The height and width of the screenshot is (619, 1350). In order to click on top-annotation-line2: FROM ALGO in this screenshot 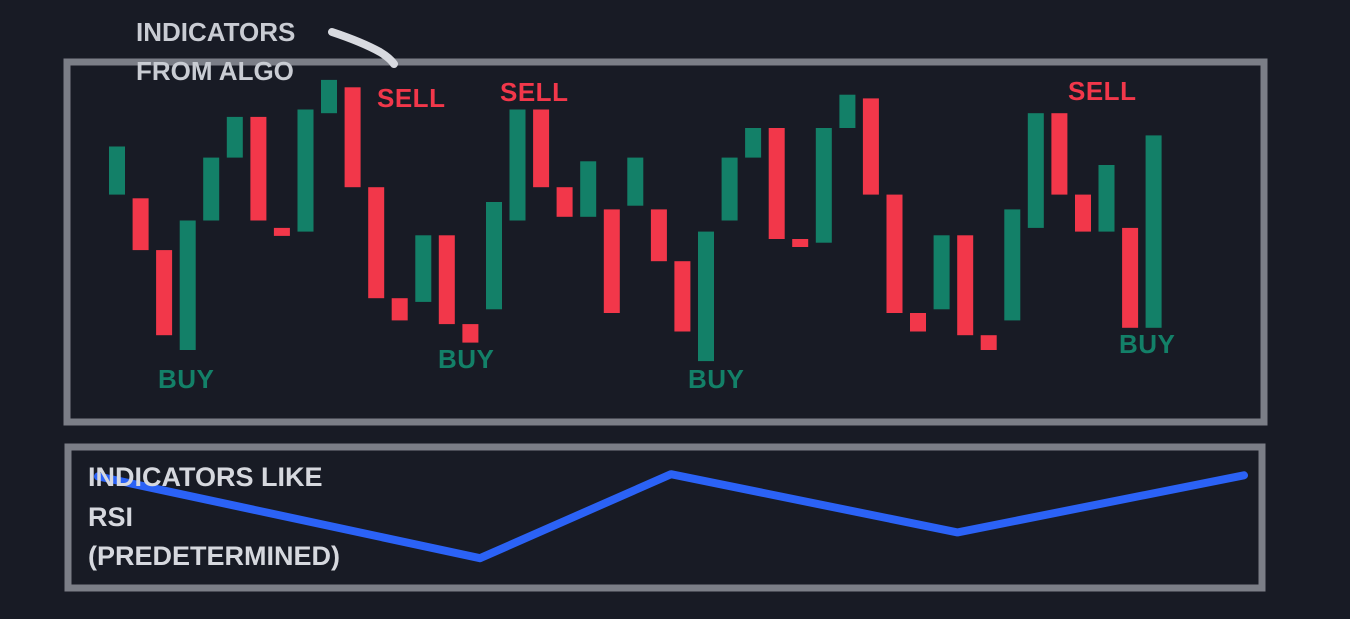, I will do `click(215, 71)`.